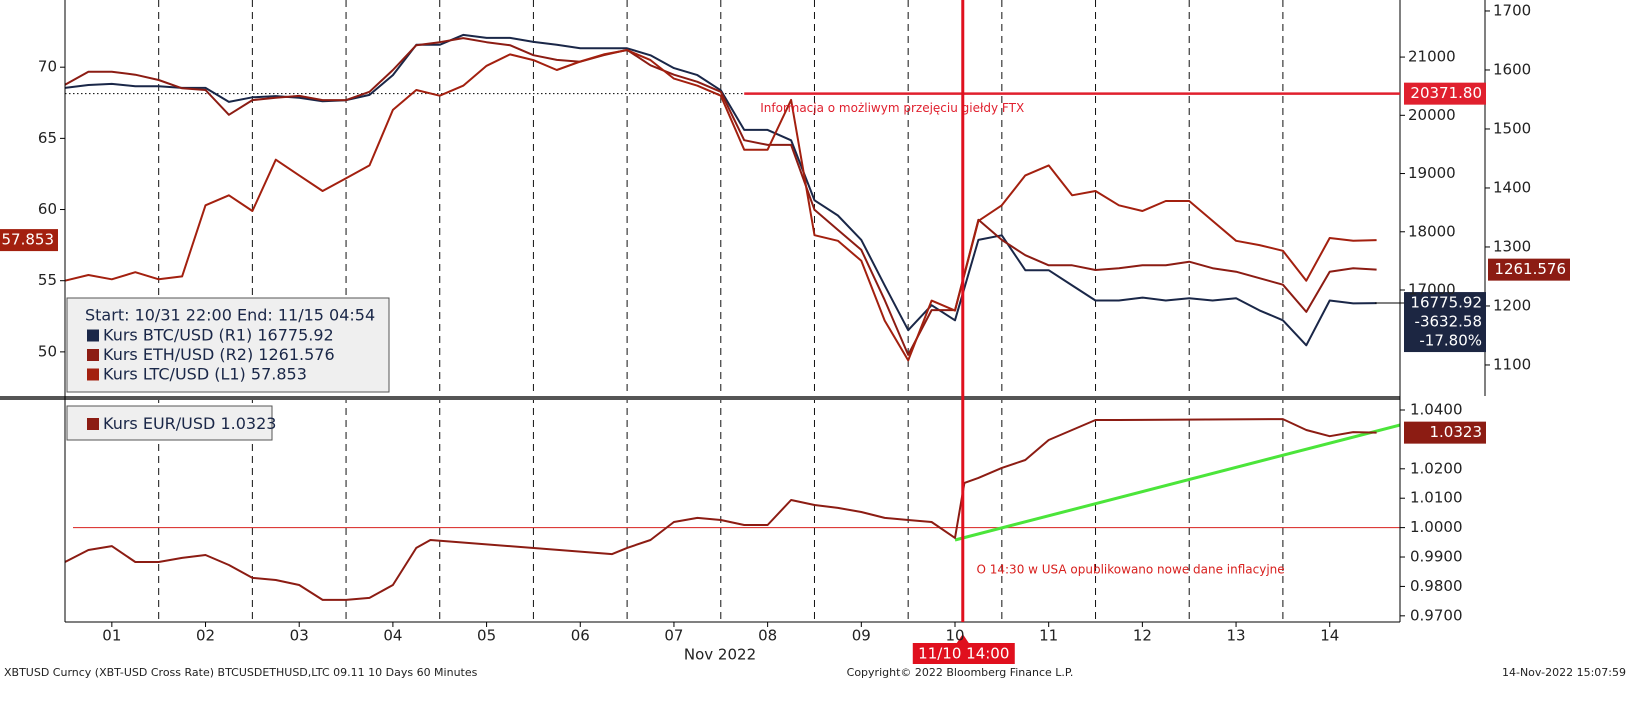  What do you see at coordinates (1448, 322) in the screenshot?
I see `value-tag-label: -3632.58` at bounding box center [1448, 322].